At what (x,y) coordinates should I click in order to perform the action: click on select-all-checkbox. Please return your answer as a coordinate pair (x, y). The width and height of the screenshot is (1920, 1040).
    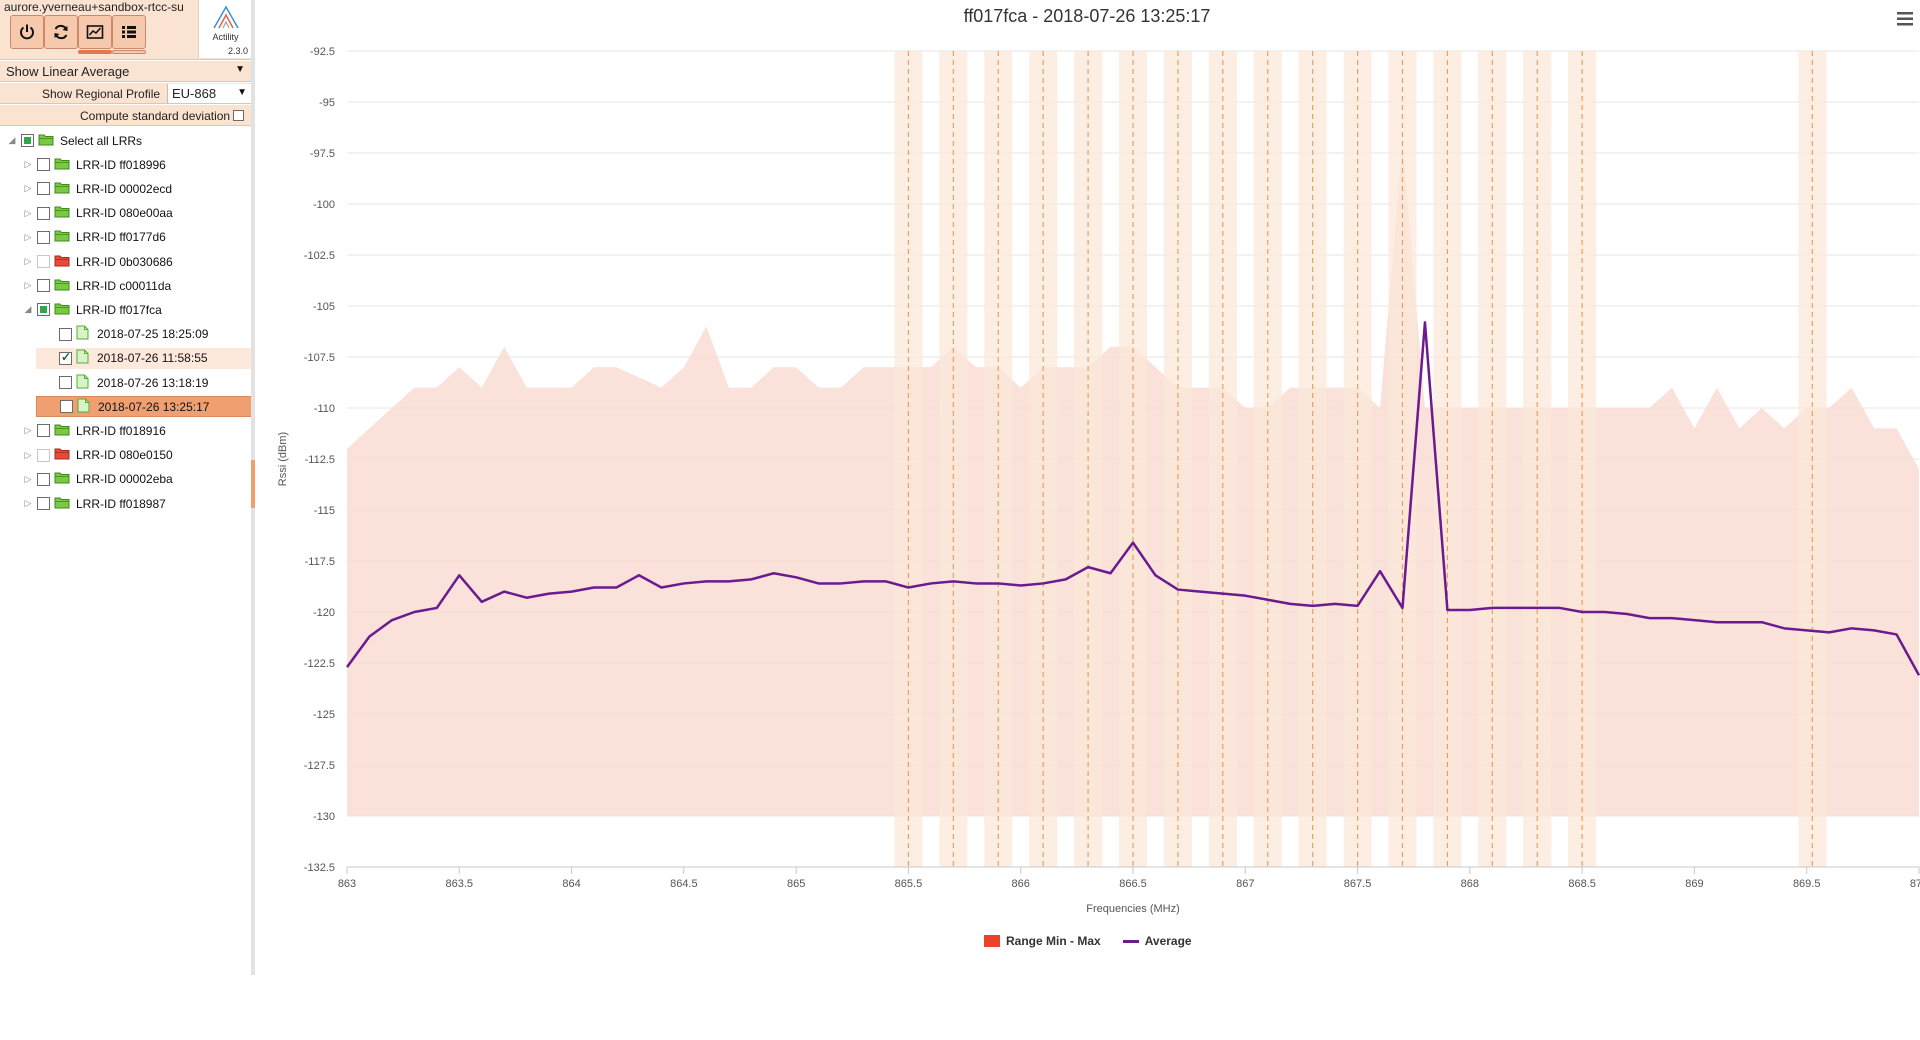
    Looking at the image, I should click on (27, 140).